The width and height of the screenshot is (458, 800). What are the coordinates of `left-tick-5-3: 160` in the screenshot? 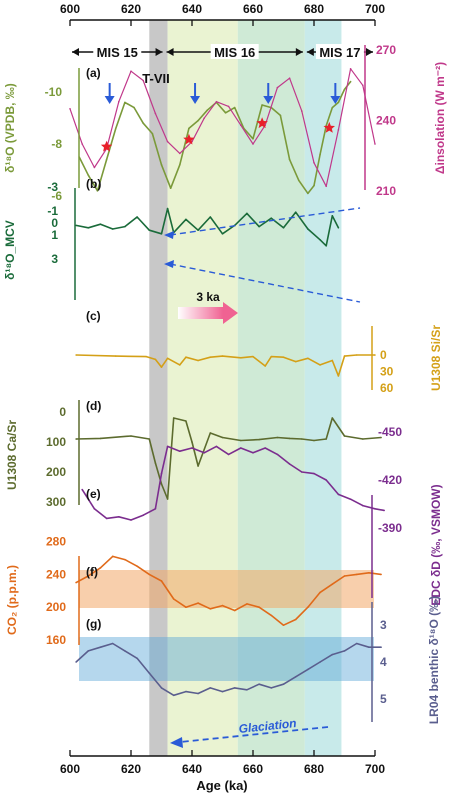 It's located at (56, 640).